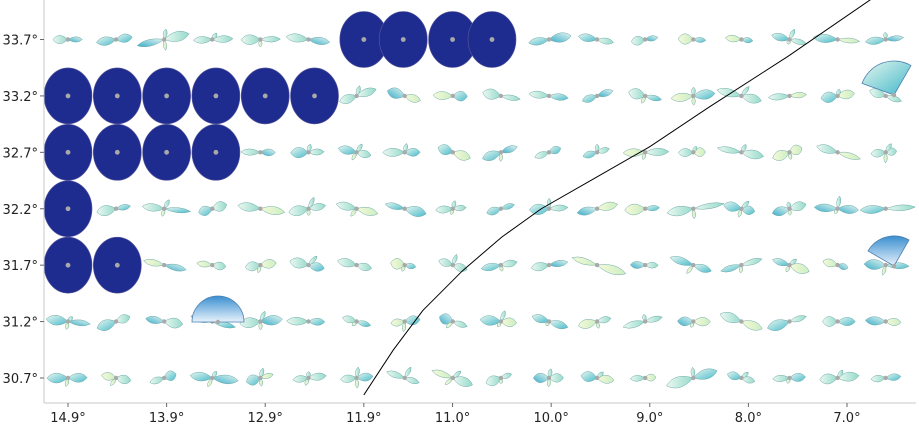 This screenshot has width=919, height=431. I want to click on lat-tick-label: 31.7°, so click(20, 266).